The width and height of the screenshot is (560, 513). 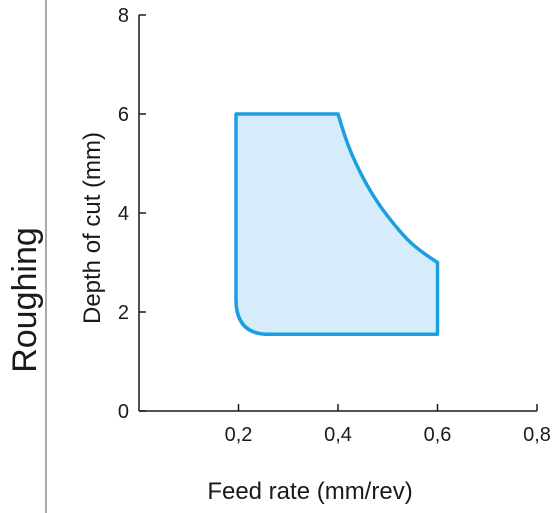 I want to click on y-tick-label: 4, so click(x=123, y=214).